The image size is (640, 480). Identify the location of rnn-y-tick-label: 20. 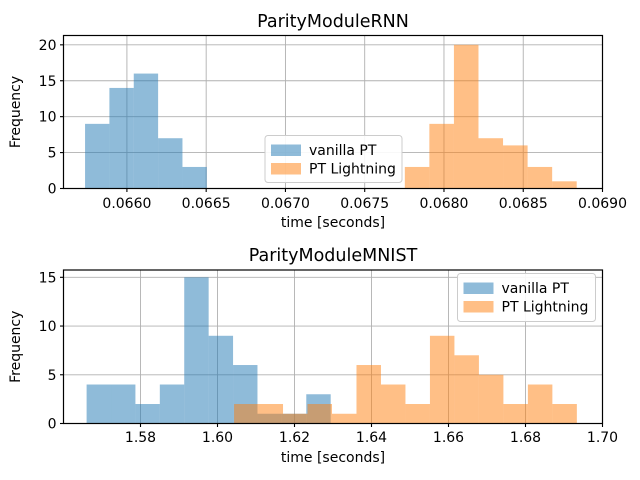
(48, 46).